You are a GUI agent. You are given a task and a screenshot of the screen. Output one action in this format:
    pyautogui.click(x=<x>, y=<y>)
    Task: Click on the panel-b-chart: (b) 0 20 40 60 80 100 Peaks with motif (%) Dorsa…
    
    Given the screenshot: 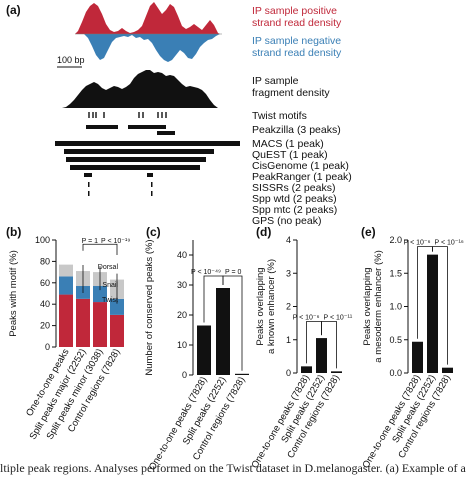 What is the action you would take?
    pyautogui.click(x=68, y=333)
    